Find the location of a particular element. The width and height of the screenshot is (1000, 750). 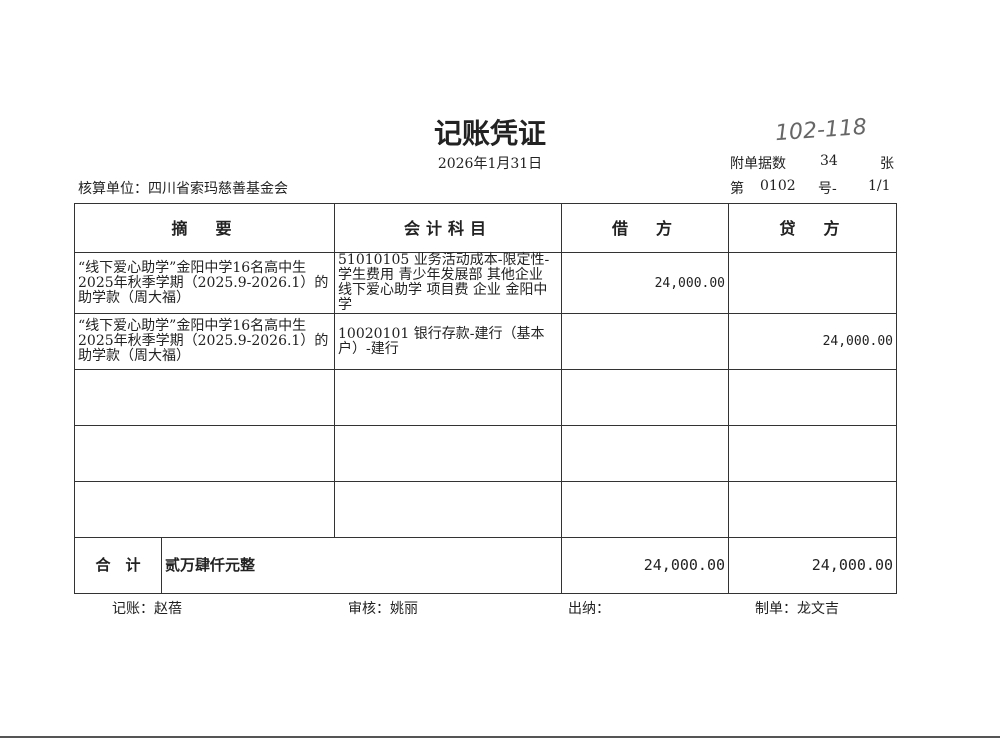

voucher-date: 2026年1月31日 is located at coordinates (490, 164).